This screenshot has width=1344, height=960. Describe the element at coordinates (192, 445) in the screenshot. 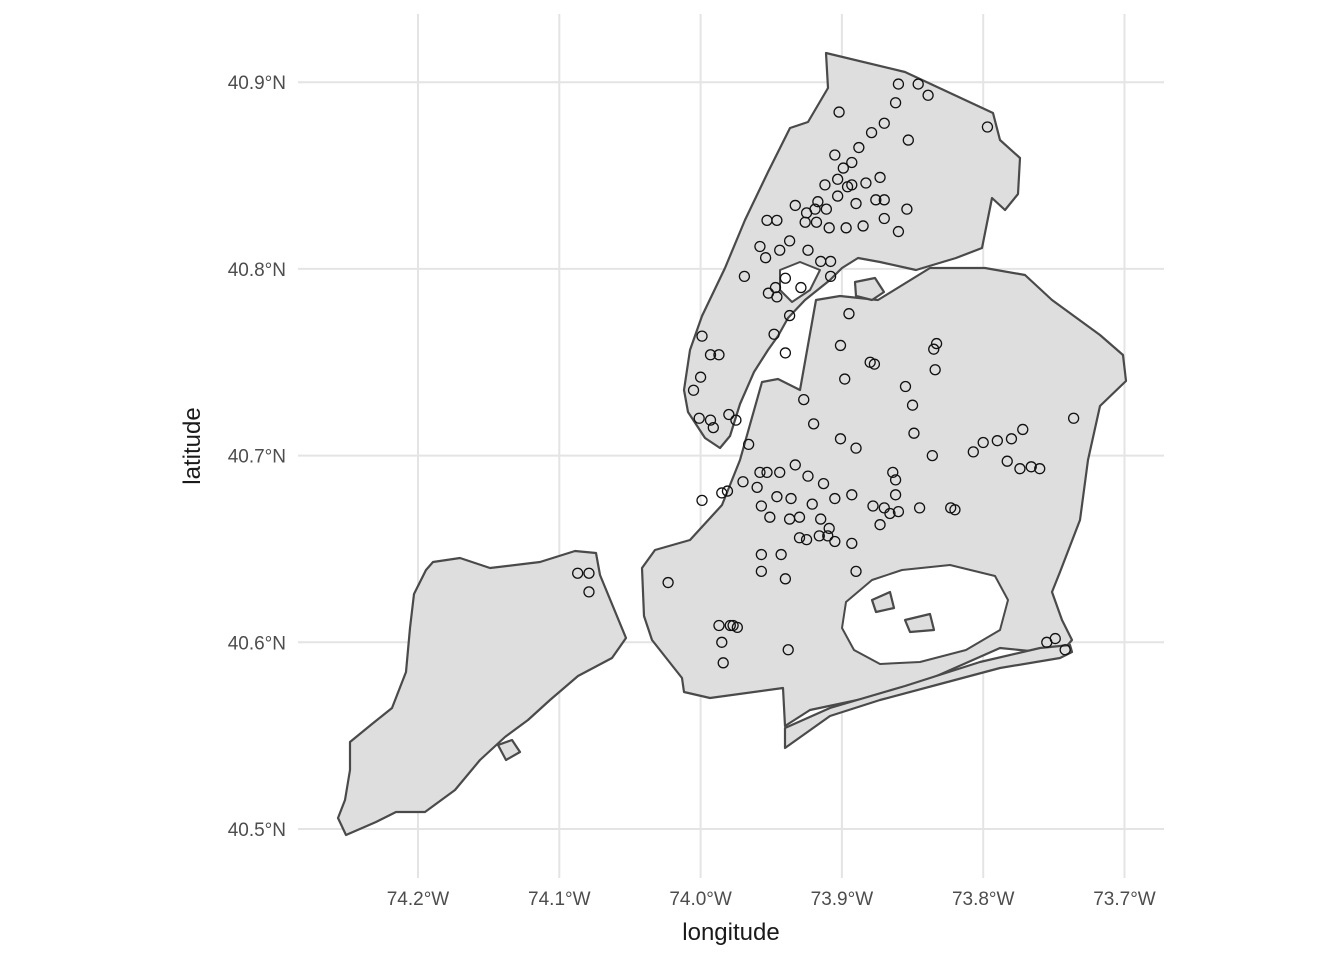

I see `y-axis-title: latitude` at that location.